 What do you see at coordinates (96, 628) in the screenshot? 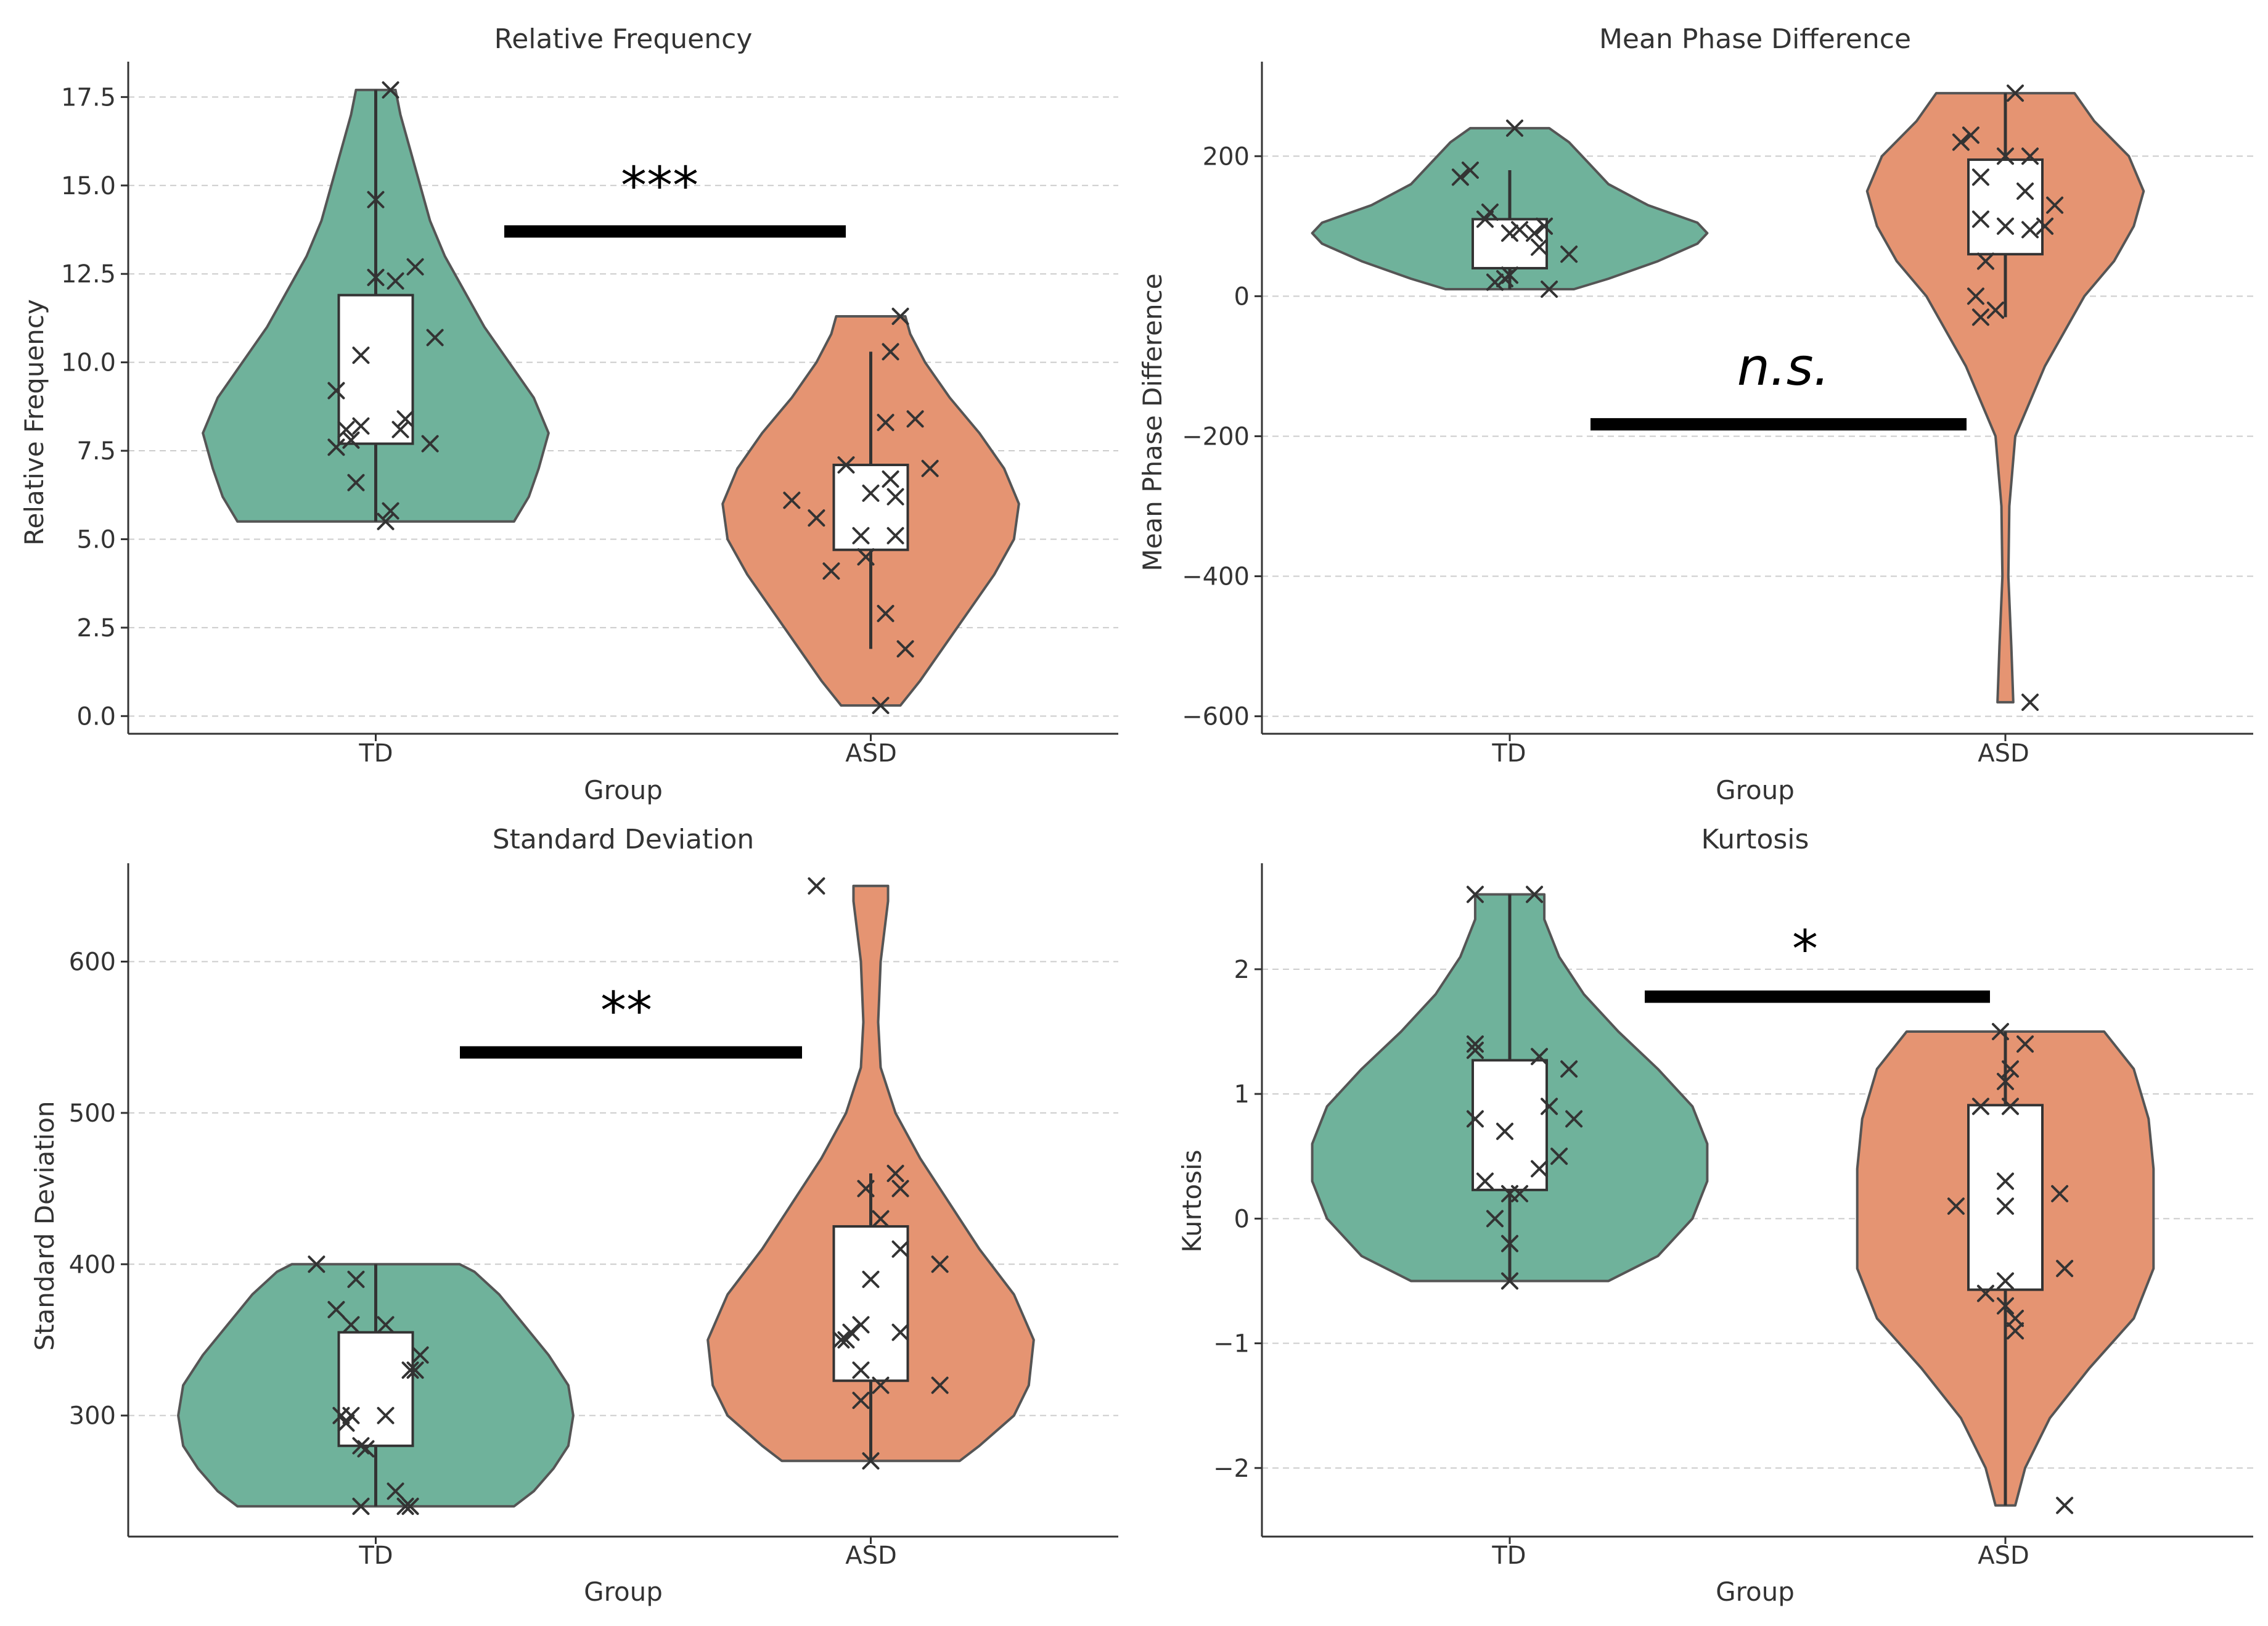
I see `y-tick-label: 2.5` at bounding box center [96, 628].